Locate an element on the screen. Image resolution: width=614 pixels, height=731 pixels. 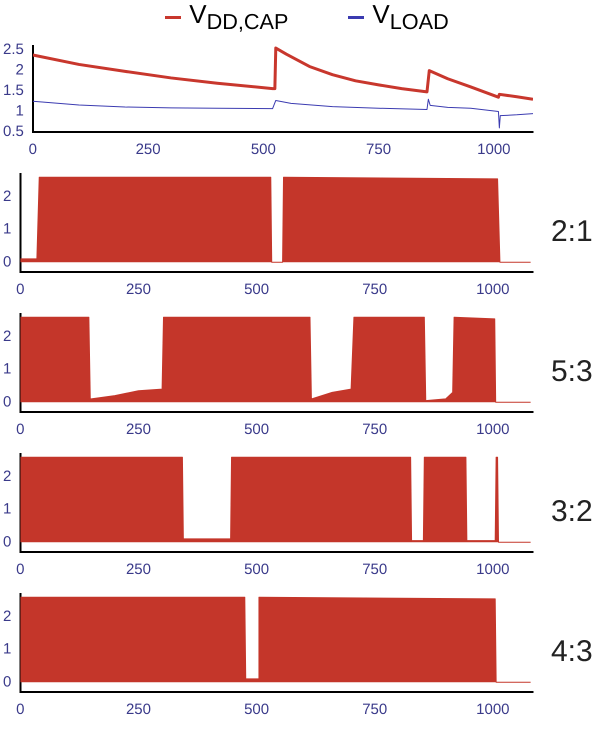
legend-label: V$_{DD,CAP}$ is located at coordinates (238, 18).